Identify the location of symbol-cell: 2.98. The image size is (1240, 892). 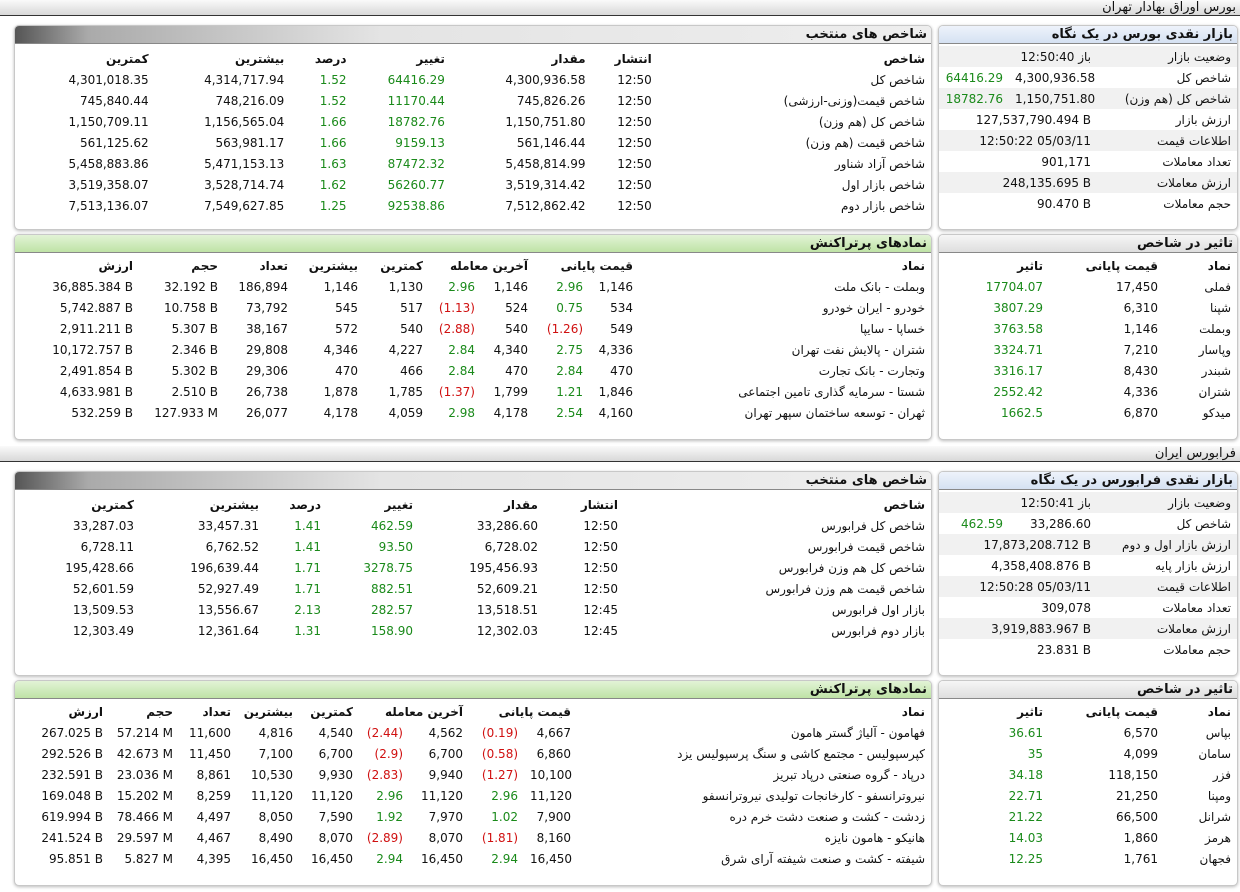
(461, 412).